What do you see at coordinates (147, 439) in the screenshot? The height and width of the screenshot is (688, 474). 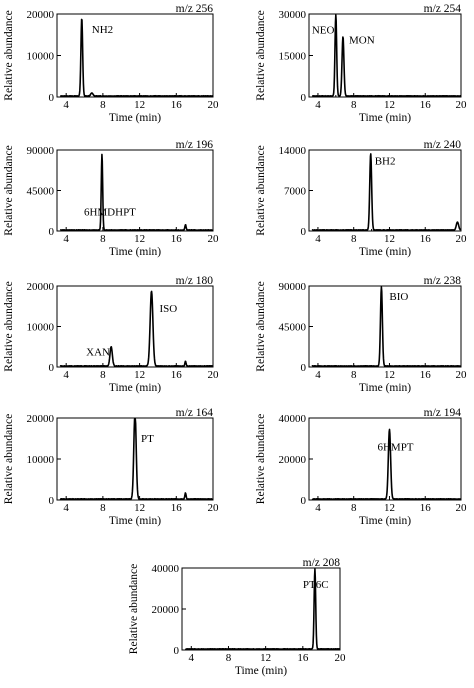 I see `peak-label: PT` at bounding box center [147, 439].